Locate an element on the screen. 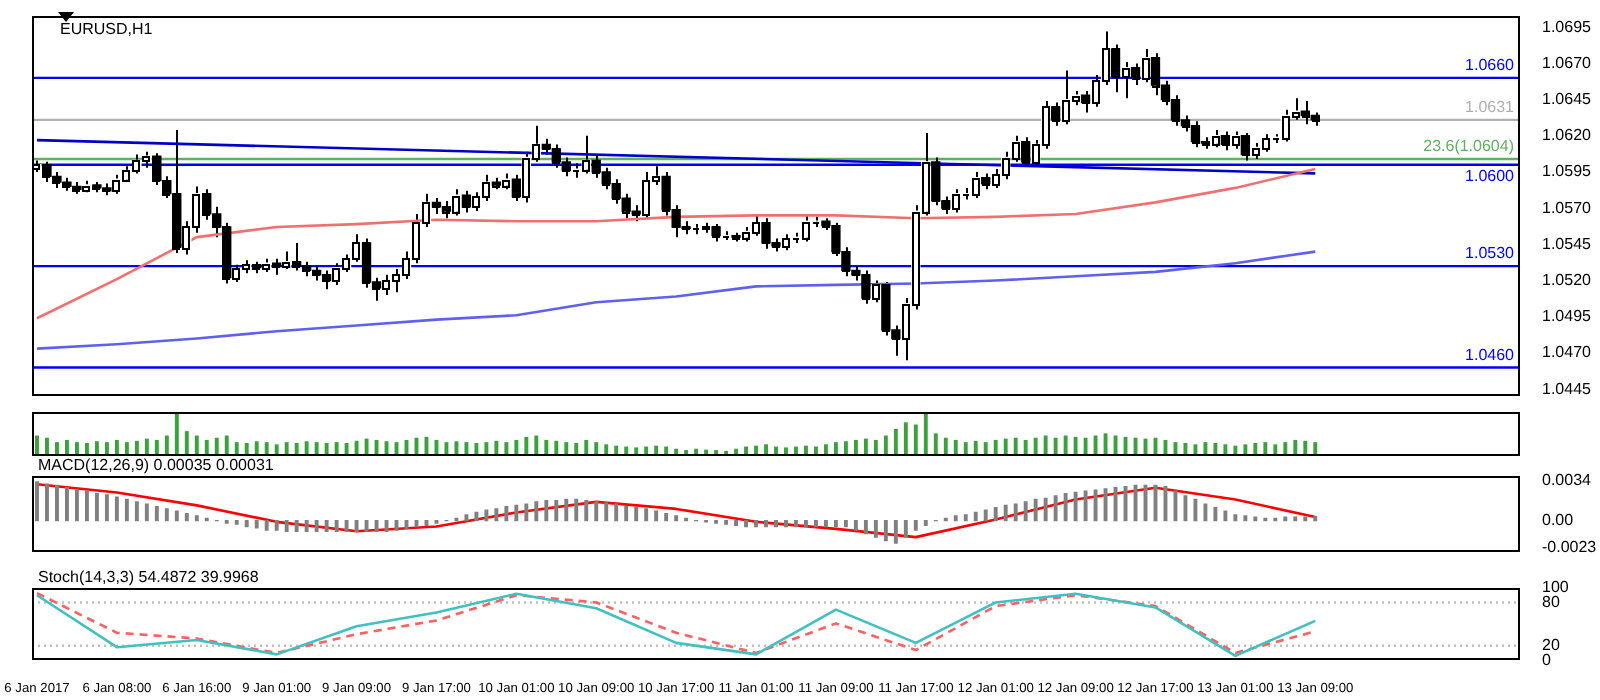  y-tick-label: 1.0695 is located at coordinates (1567, 26).